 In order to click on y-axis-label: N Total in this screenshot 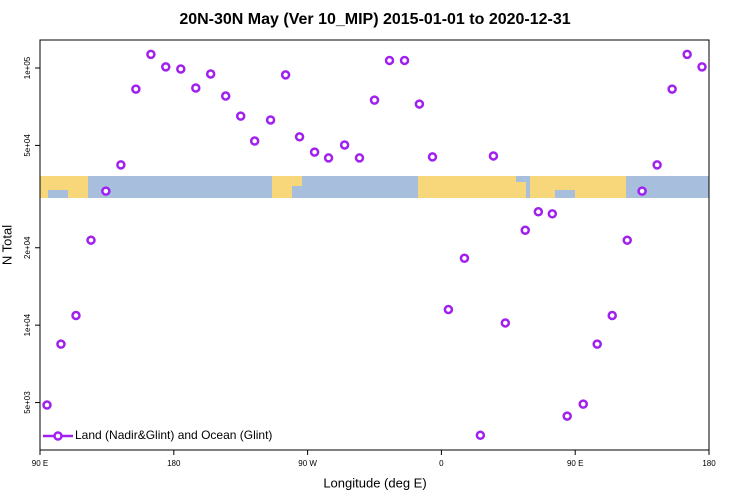, I will do `click(7, 245)`.